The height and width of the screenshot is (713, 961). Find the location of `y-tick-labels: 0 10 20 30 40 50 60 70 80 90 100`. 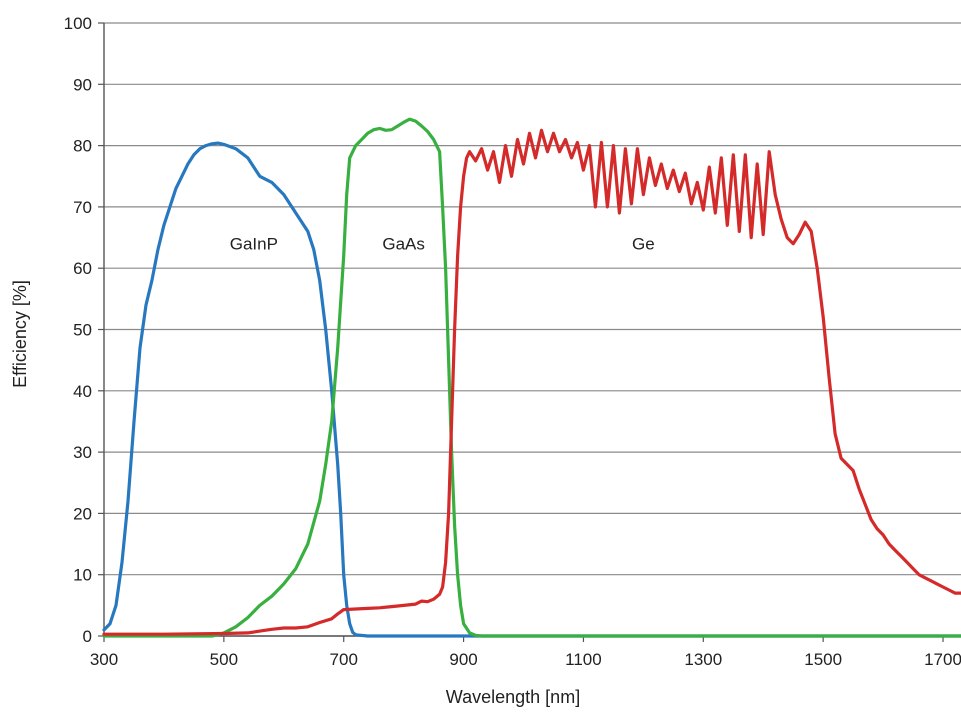

y-tick-labels: 0 10 20 30 40 50 60 70 80 90 100 is located at coordinates (78, 330).